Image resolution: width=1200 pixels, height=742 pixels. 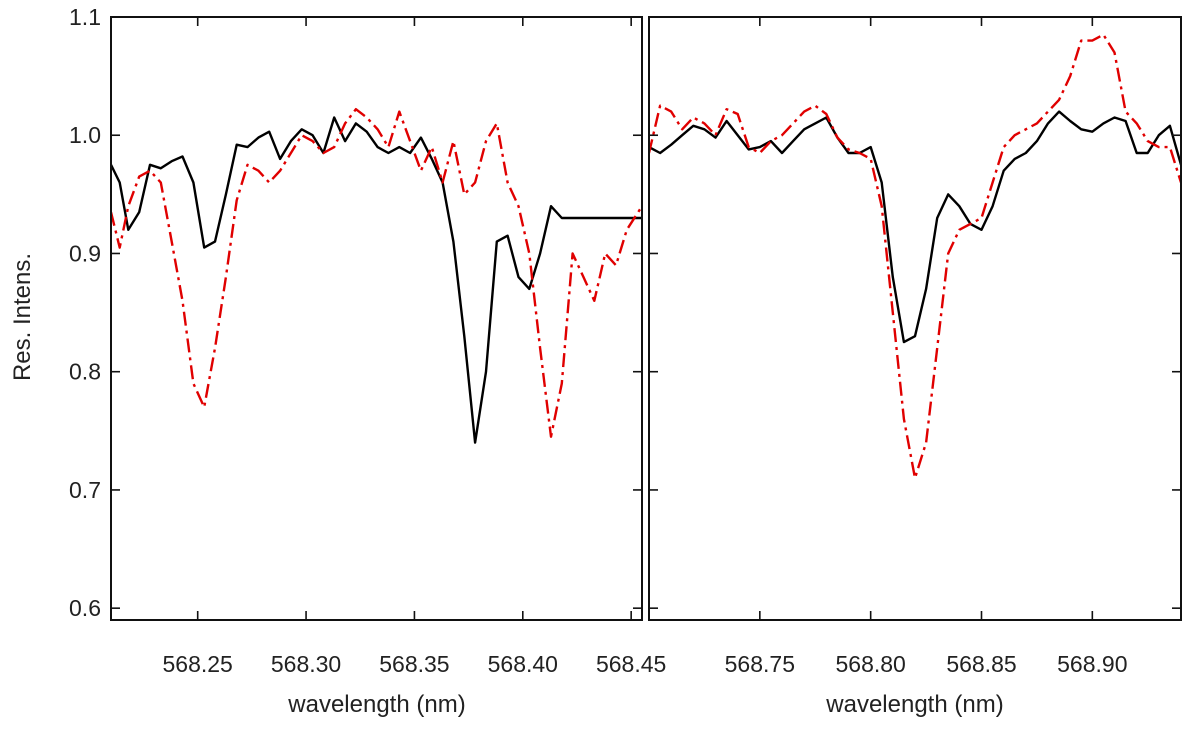 I want to click on x-tick-label: 568.75, so click(x=760, y=664).